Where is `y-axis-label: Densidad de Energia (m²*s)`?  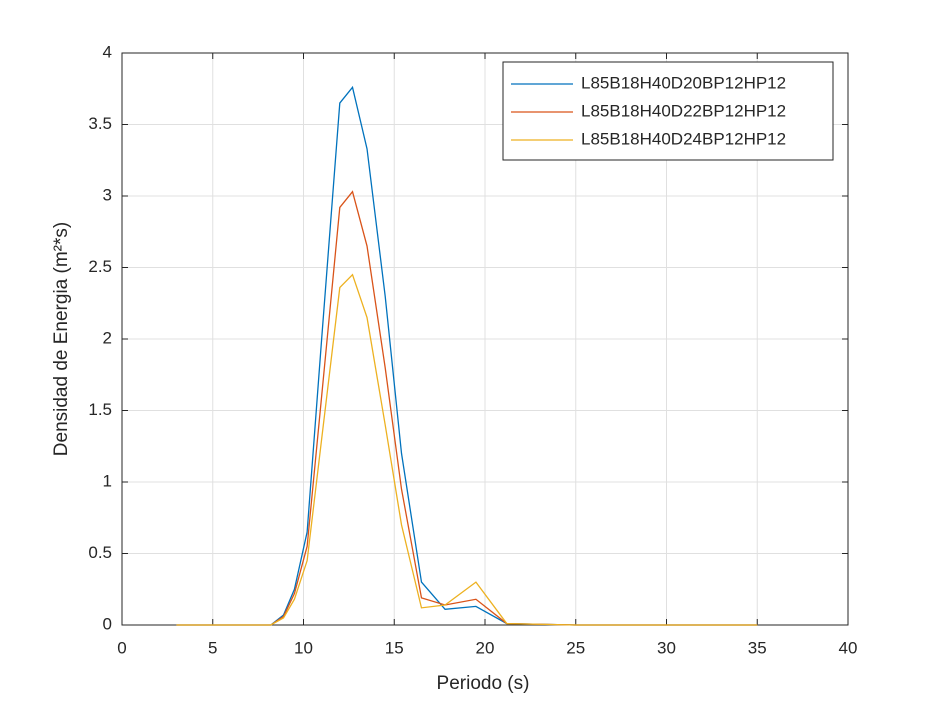 y-axis-label: Densidad de Energia (m²*s) is located at coordinates (61, 339).